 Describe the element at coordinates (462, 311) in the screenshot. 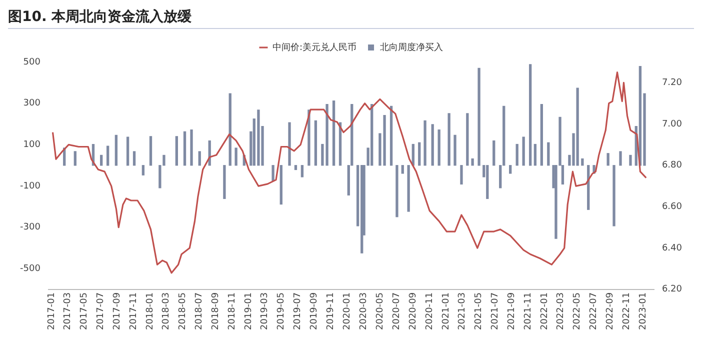

I see `x-tick-label: 2021-03` at that location.